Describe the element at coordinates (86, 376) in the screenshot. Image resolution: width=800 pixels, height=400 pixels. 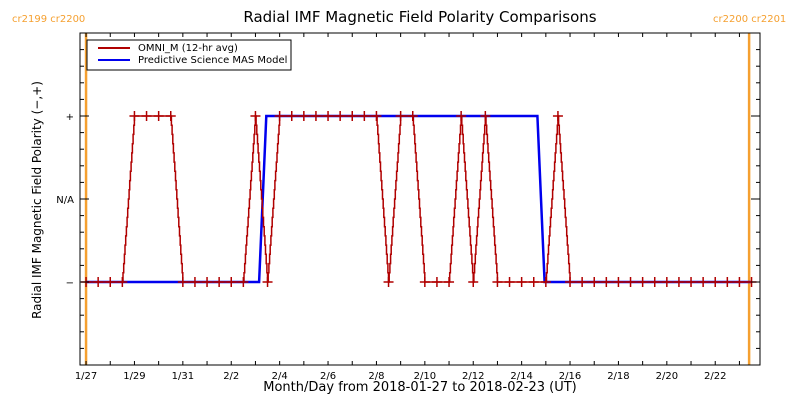
I see `x-tick-label: 1/27` at that location.